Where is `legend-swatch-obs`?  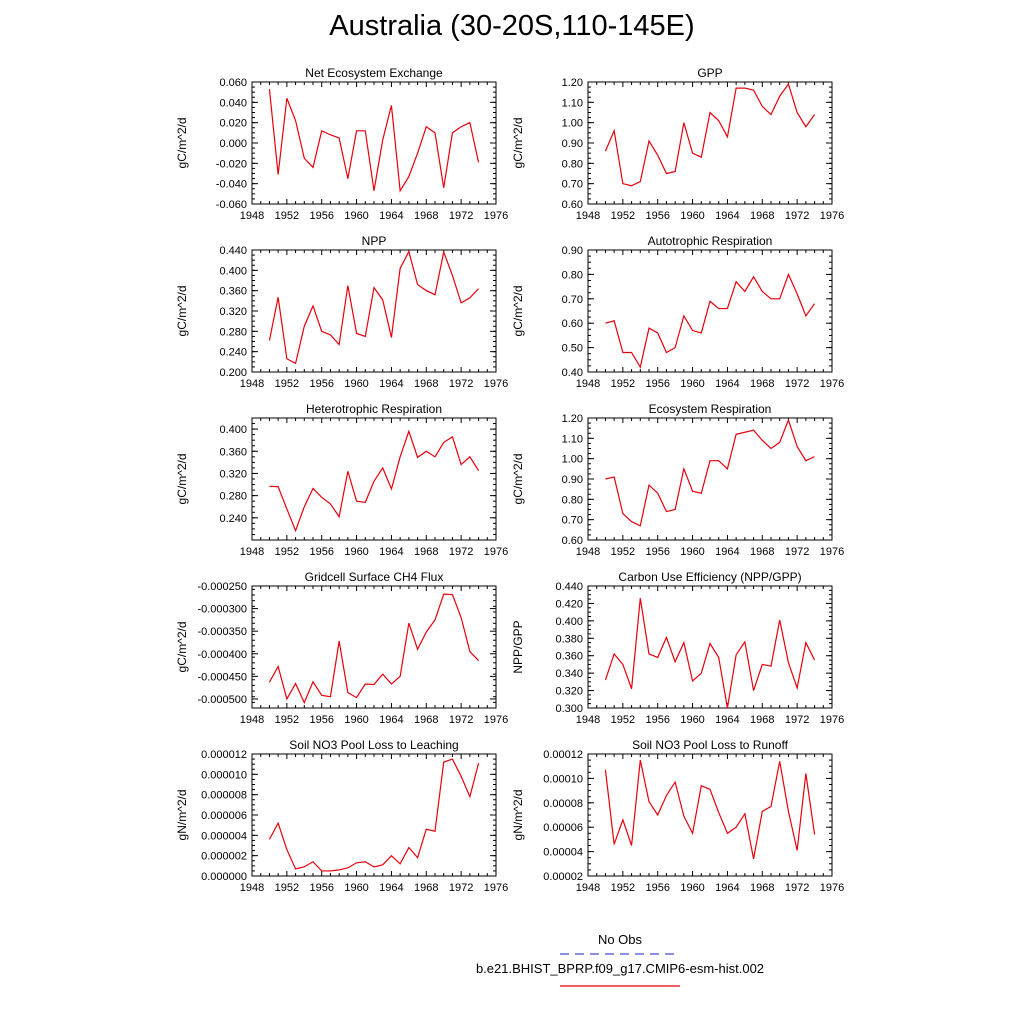
legend-swatch-obs is located at coordinates (620, 954).